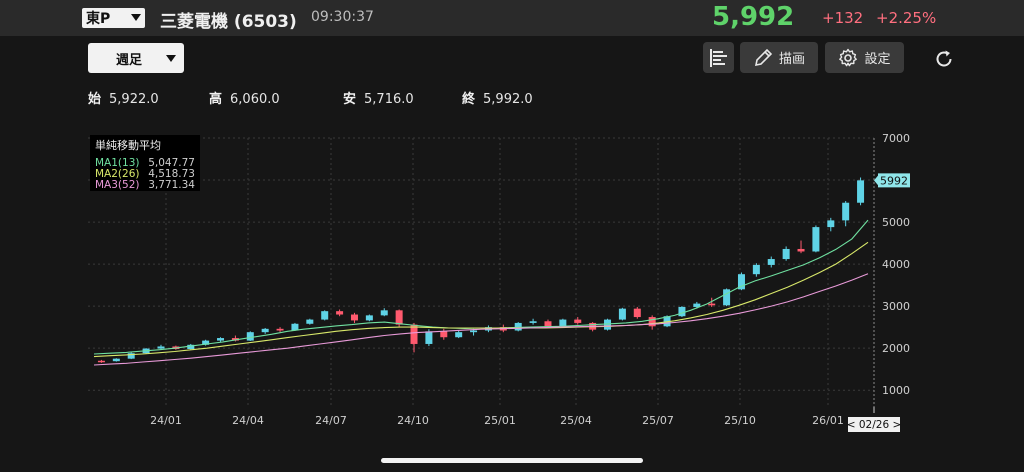 This screenshot has height=472, width=1024. I want to click on settings-button-label: 設定, so click(877, 59).